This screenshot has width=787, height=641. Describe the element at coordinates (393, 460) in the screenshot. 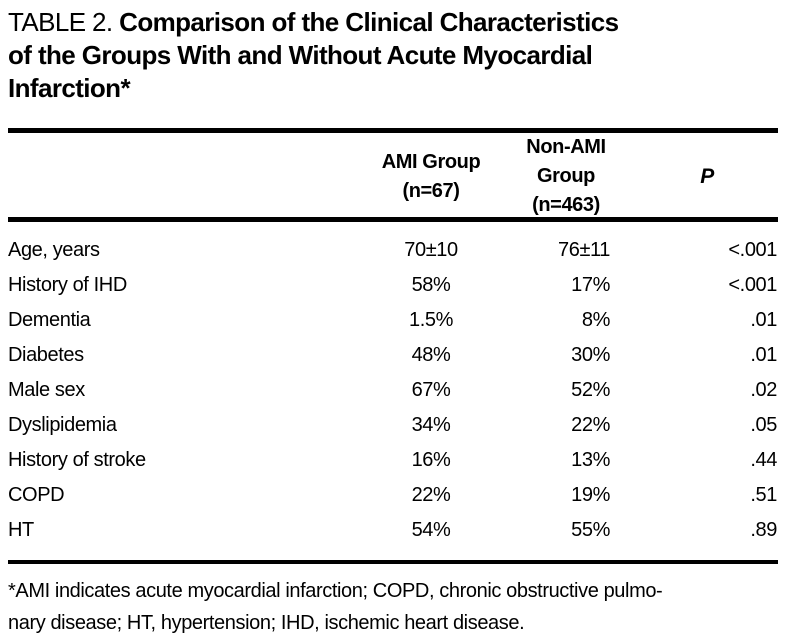

I see `table-row-history-stroke: History of stroke 16% 13% .44` at that location.